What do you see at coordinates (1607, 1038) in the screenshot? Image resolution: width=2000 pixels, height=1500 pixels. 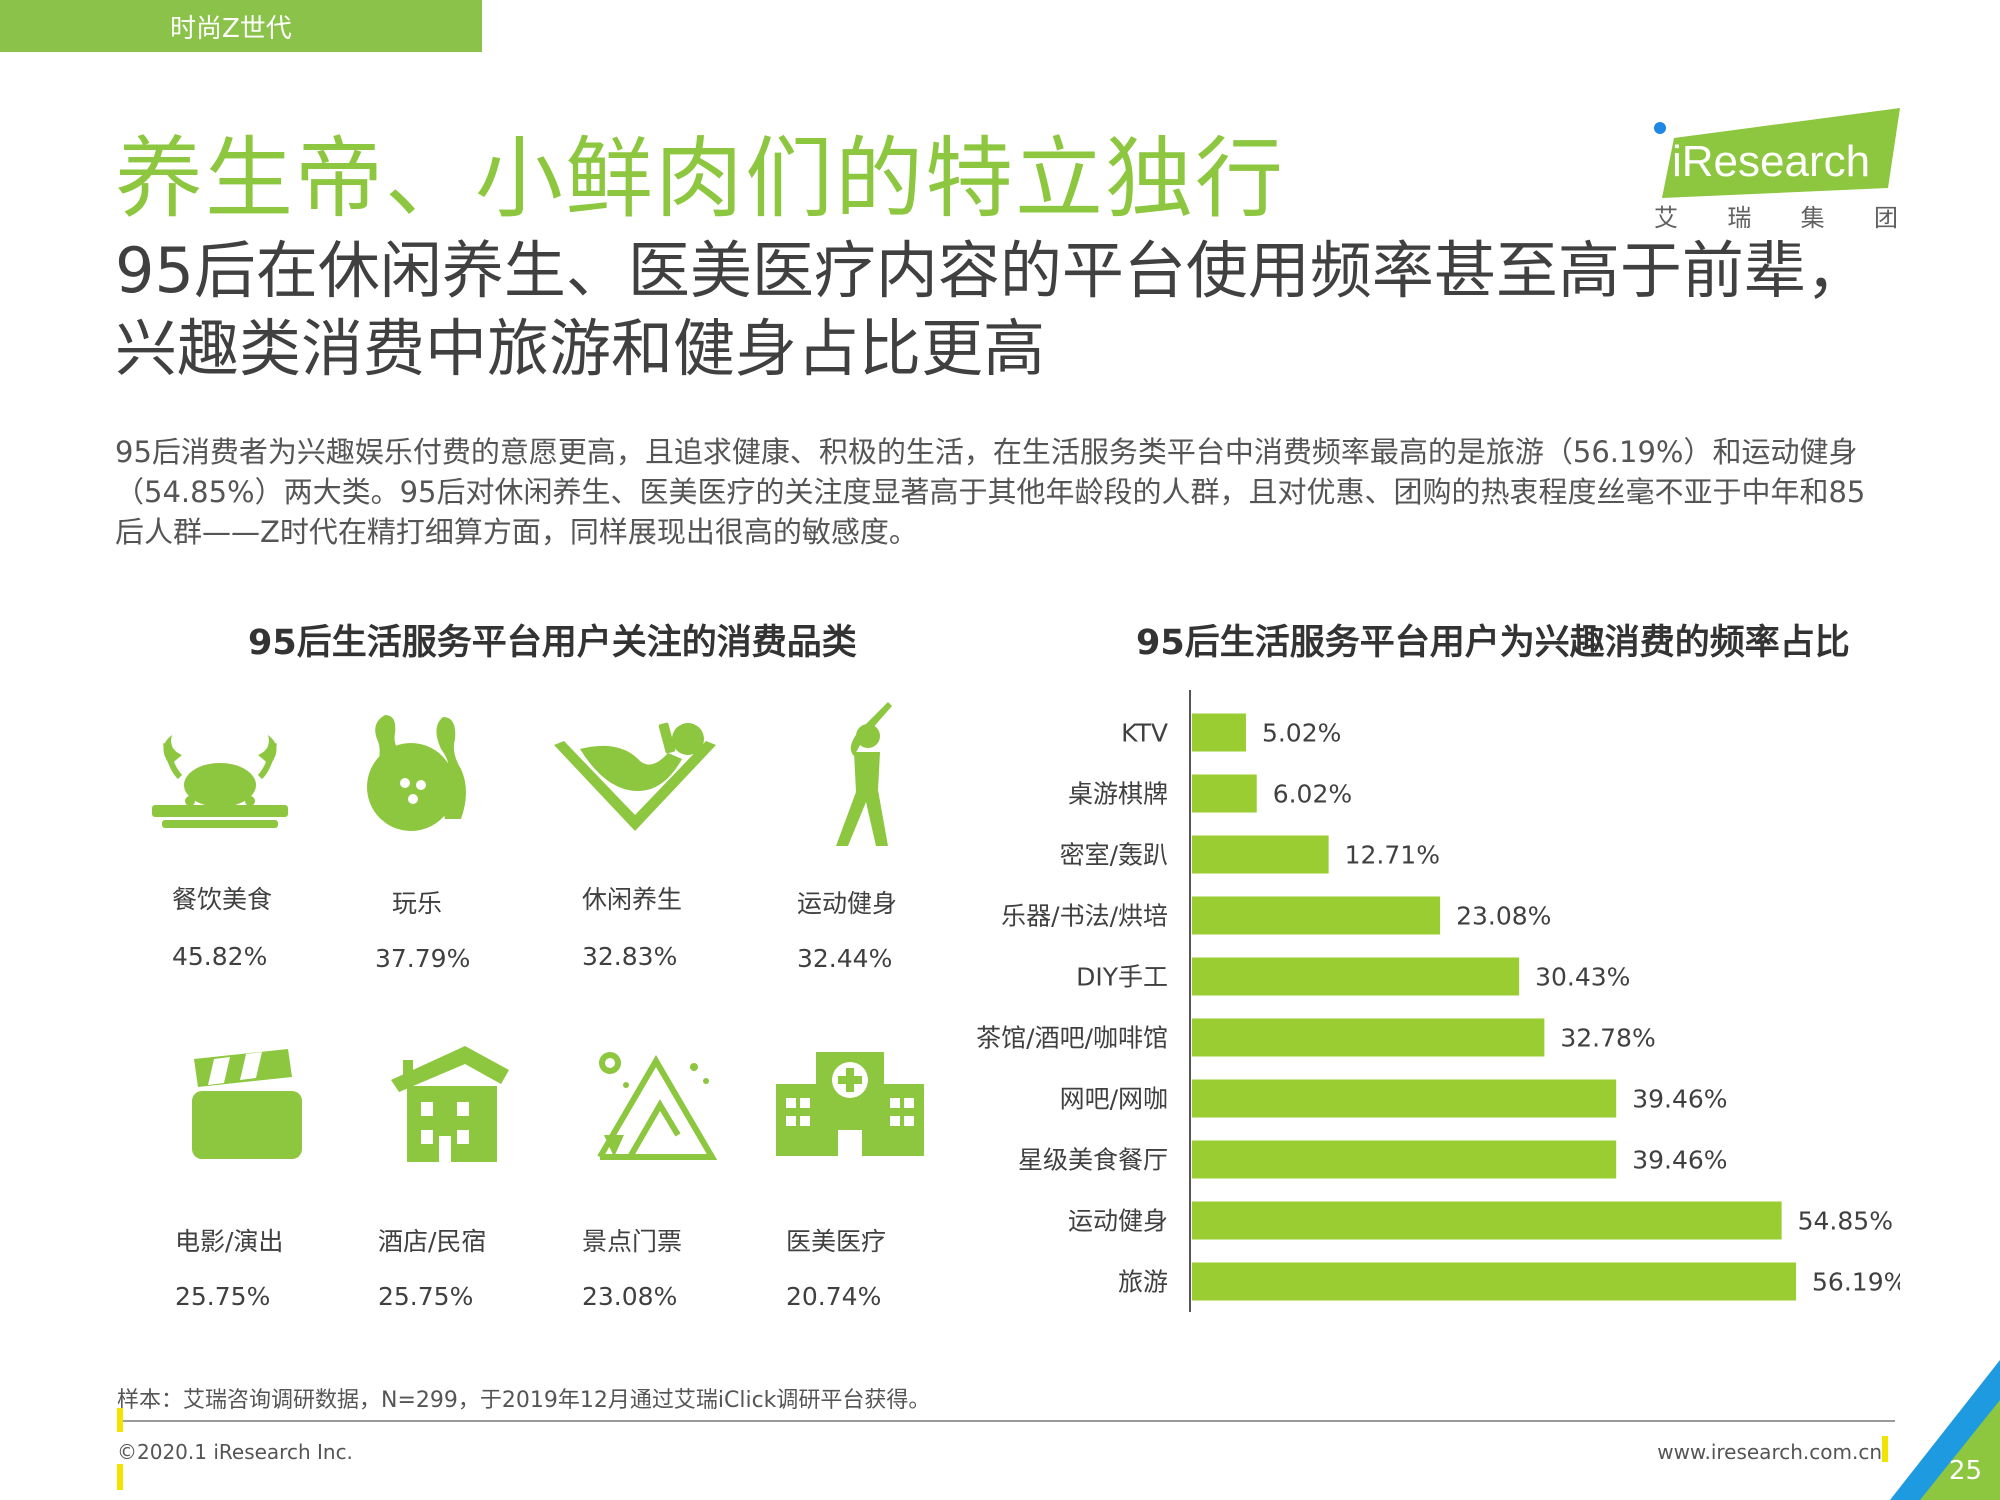 I see `chart-value-label: 32.78%` at bounding box center [1607, 1038].